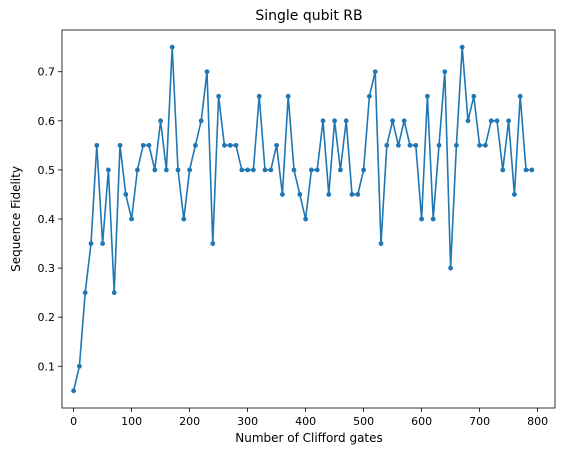 The height and width of the screenshot is (455, 567). Describe the element at coordinates (47, 219) in the screenshot. I see `y-tick-label-0.4: 0.4` at that location.